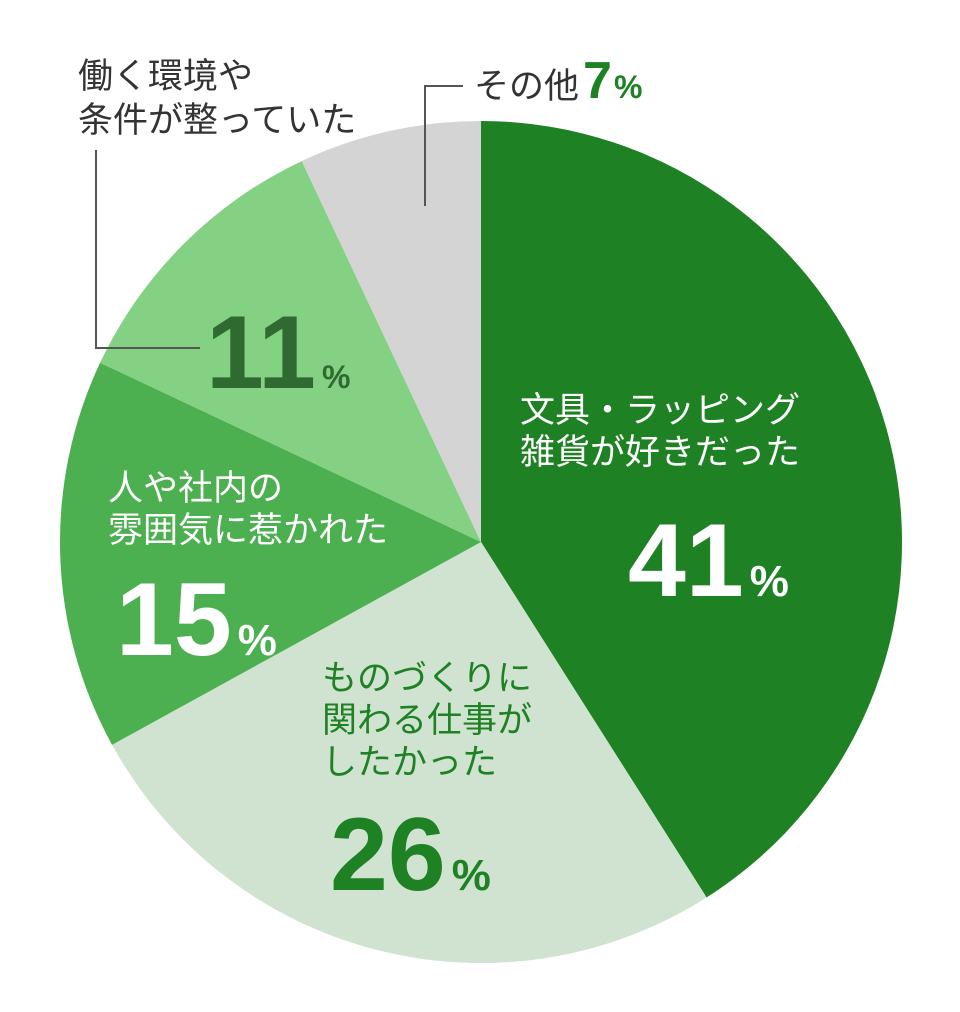 Image resolution: width=960 pixels, height=1012 pixels. What do you see at coordinates (195, 489) in the screenshot?
I see `slice-label-atmosphere-line-1: 人や社内の` at bounding box center [195, 489].